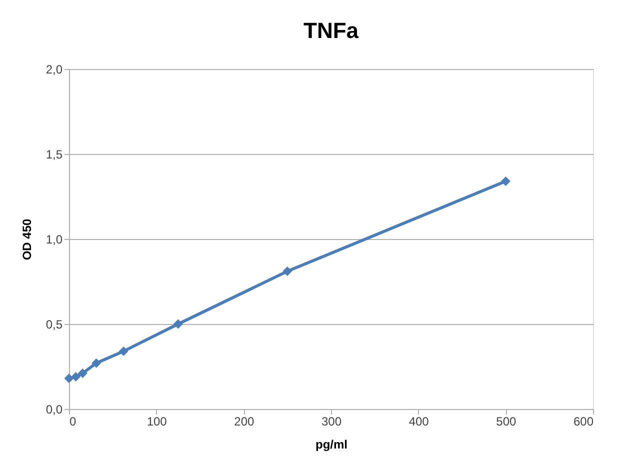 Image resolution: width=619 pixels, height=465 pixels. I want to click on y-tick-label: 2,0, so click(54, 69).